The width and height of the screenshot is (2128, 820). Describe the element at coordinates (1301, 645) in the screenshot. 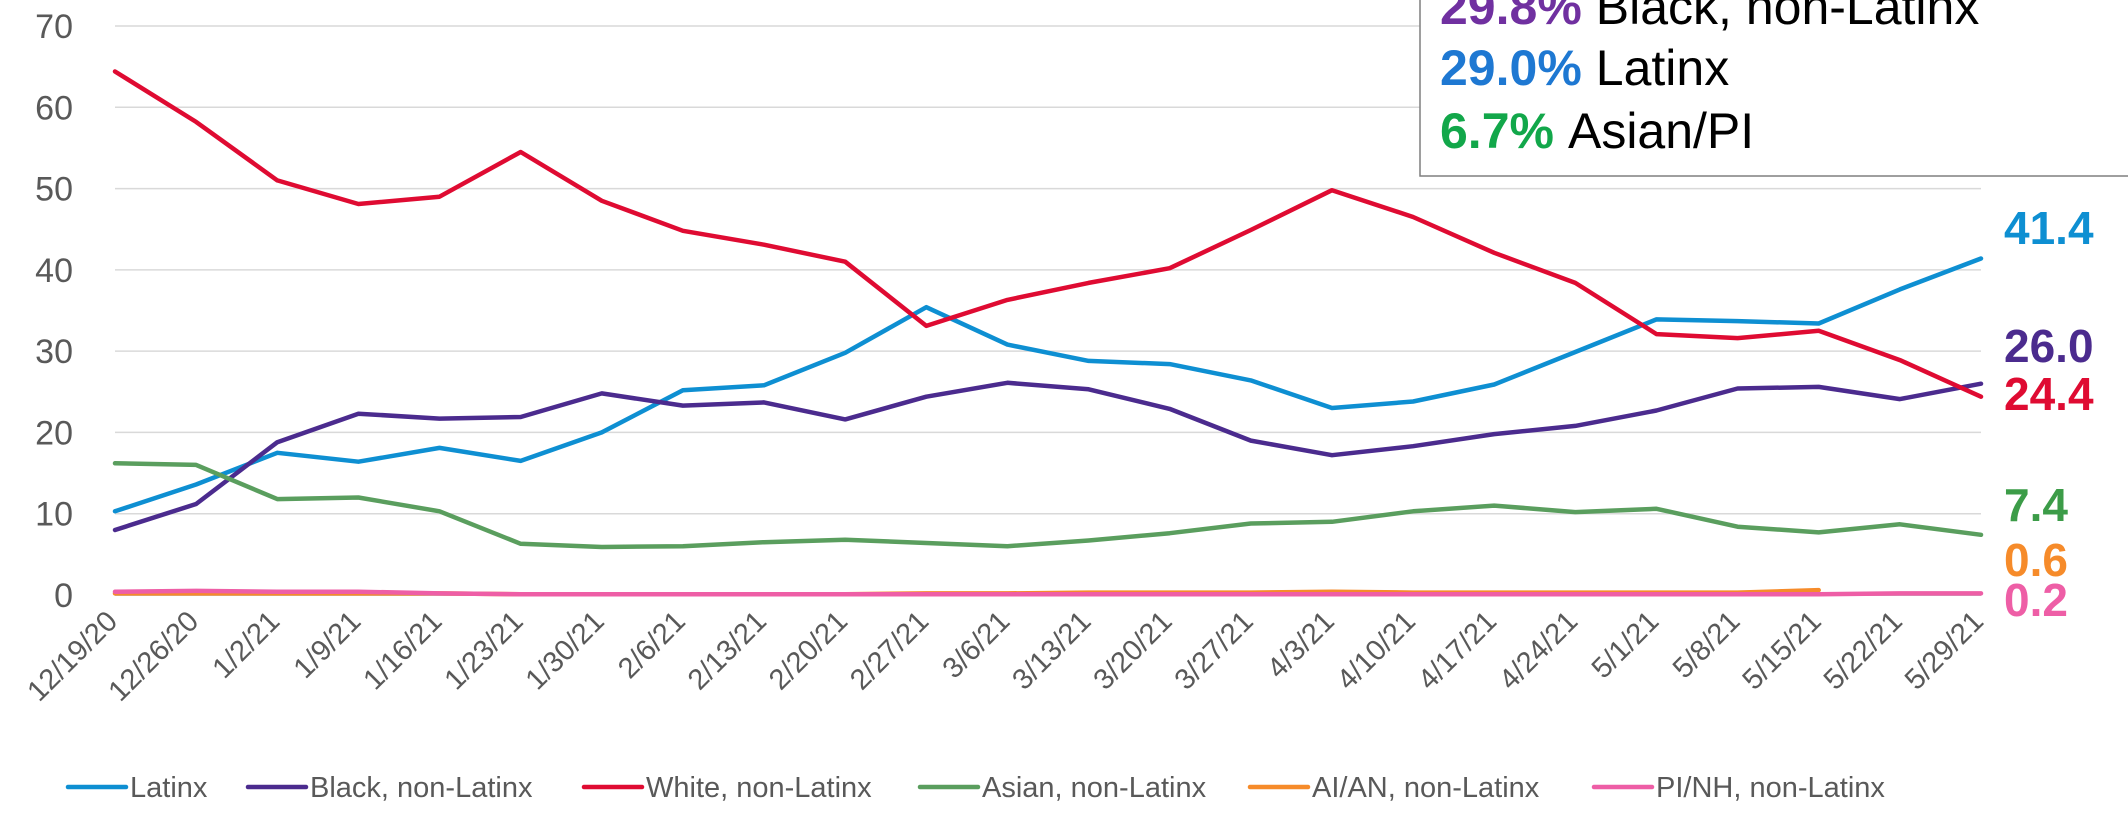

I see `x-tick-label: 4/3/21` at that location.